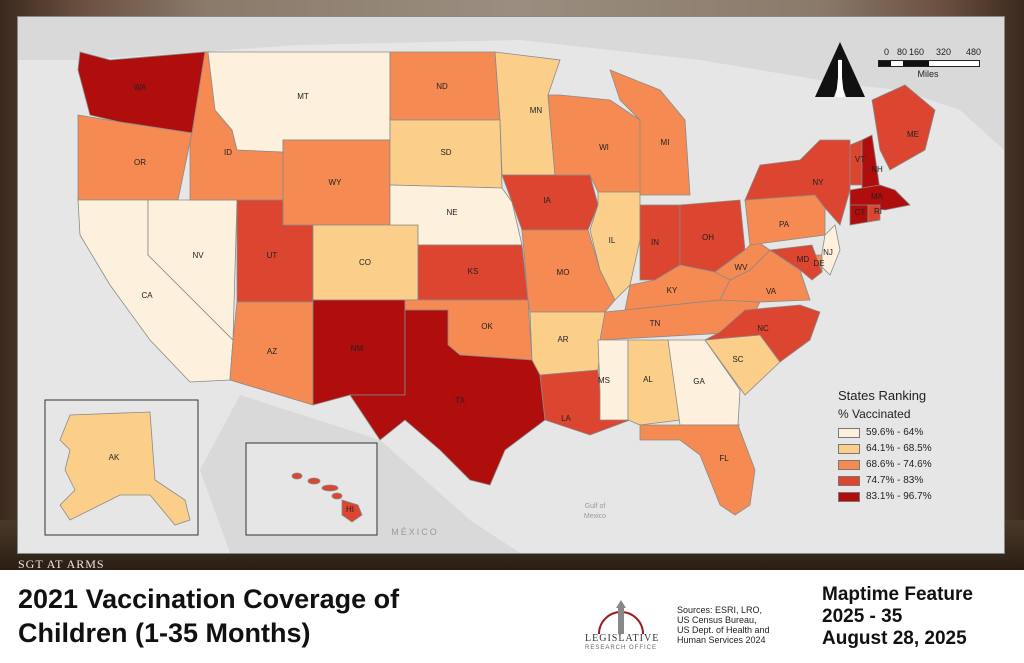  I want to click on state-label-oh: OH, so click(708, 237).